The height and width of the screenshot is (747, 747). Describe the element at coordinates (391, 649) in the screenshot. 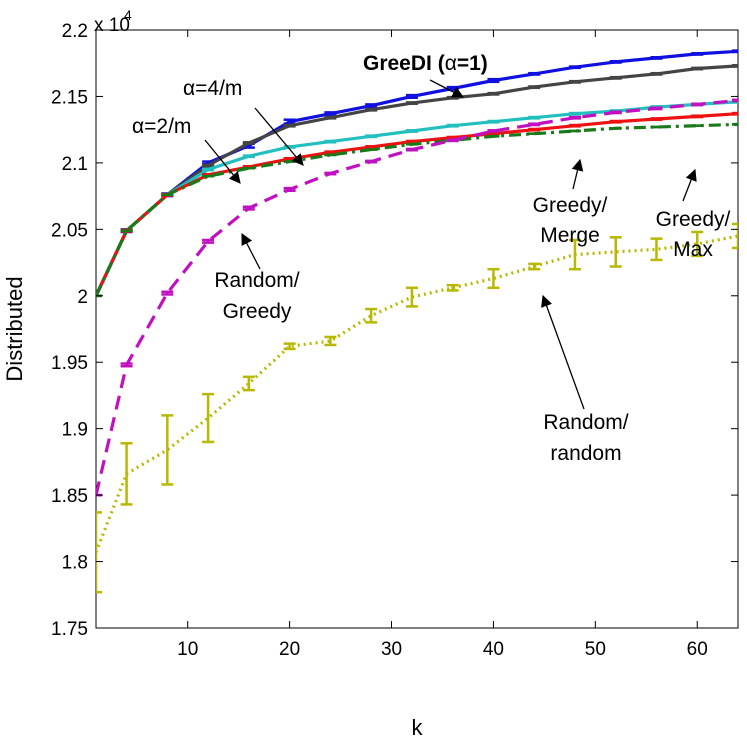

I see `x-tick-label: 30` at that location.